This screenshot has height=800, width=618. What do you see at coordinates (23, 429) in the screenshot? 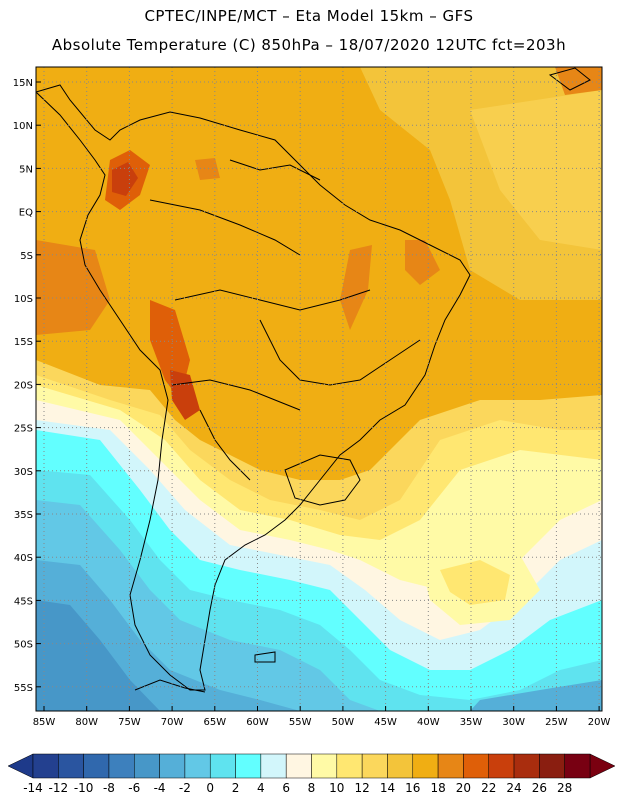
I see `lat-tick-label: 25S` at bounding box center [23, 429].